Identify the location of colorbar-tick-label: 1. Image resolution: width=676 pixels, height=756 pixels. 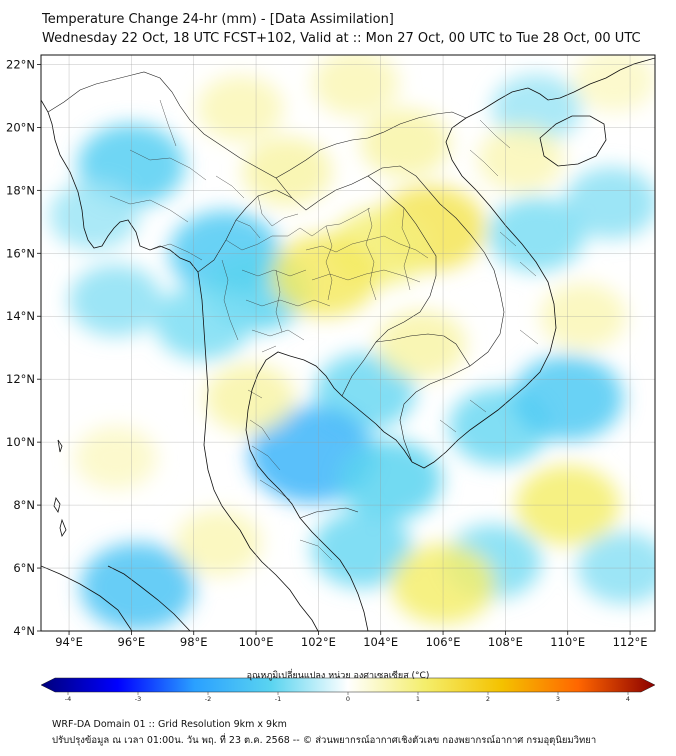
(418, 699).